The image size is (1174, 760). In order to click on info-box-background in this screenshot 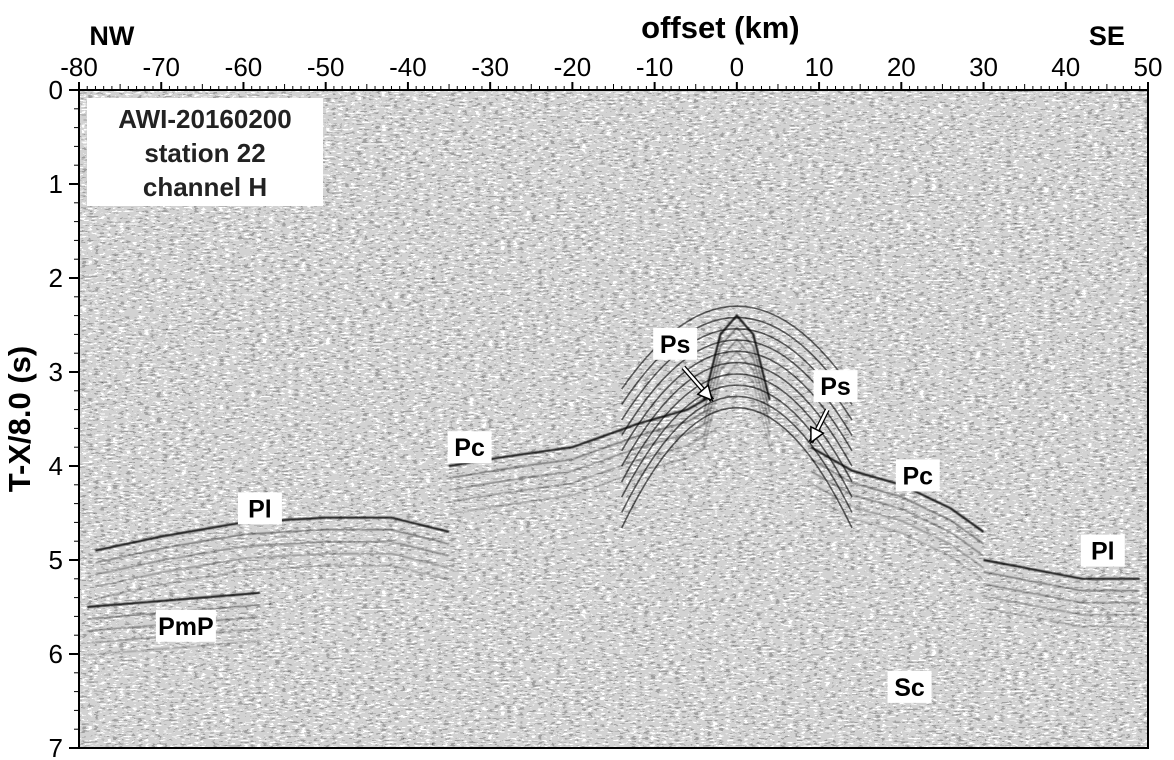, I will do `click(205, 152)`.